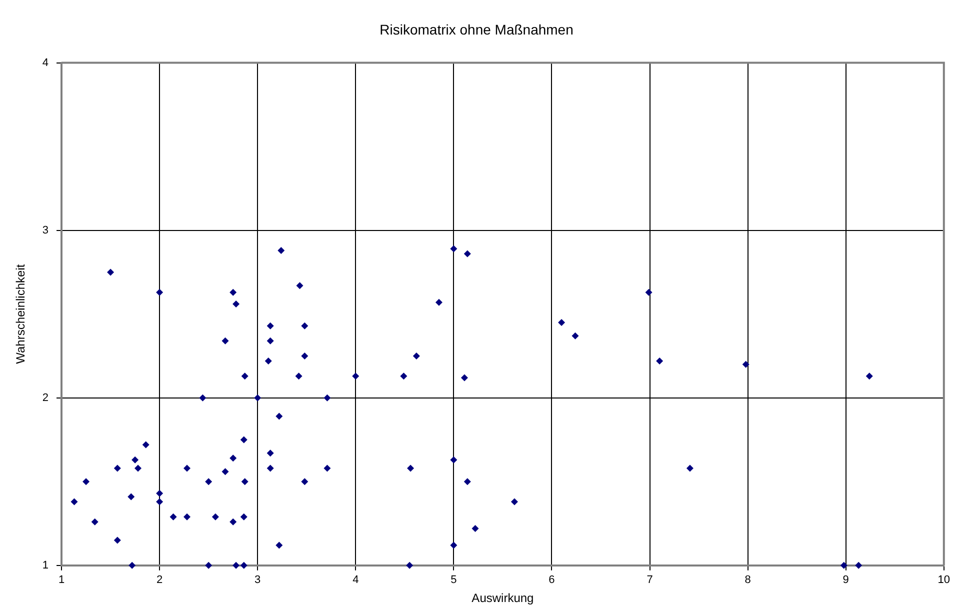  I want to click on x-tick-label: 8, so click(747, 580).